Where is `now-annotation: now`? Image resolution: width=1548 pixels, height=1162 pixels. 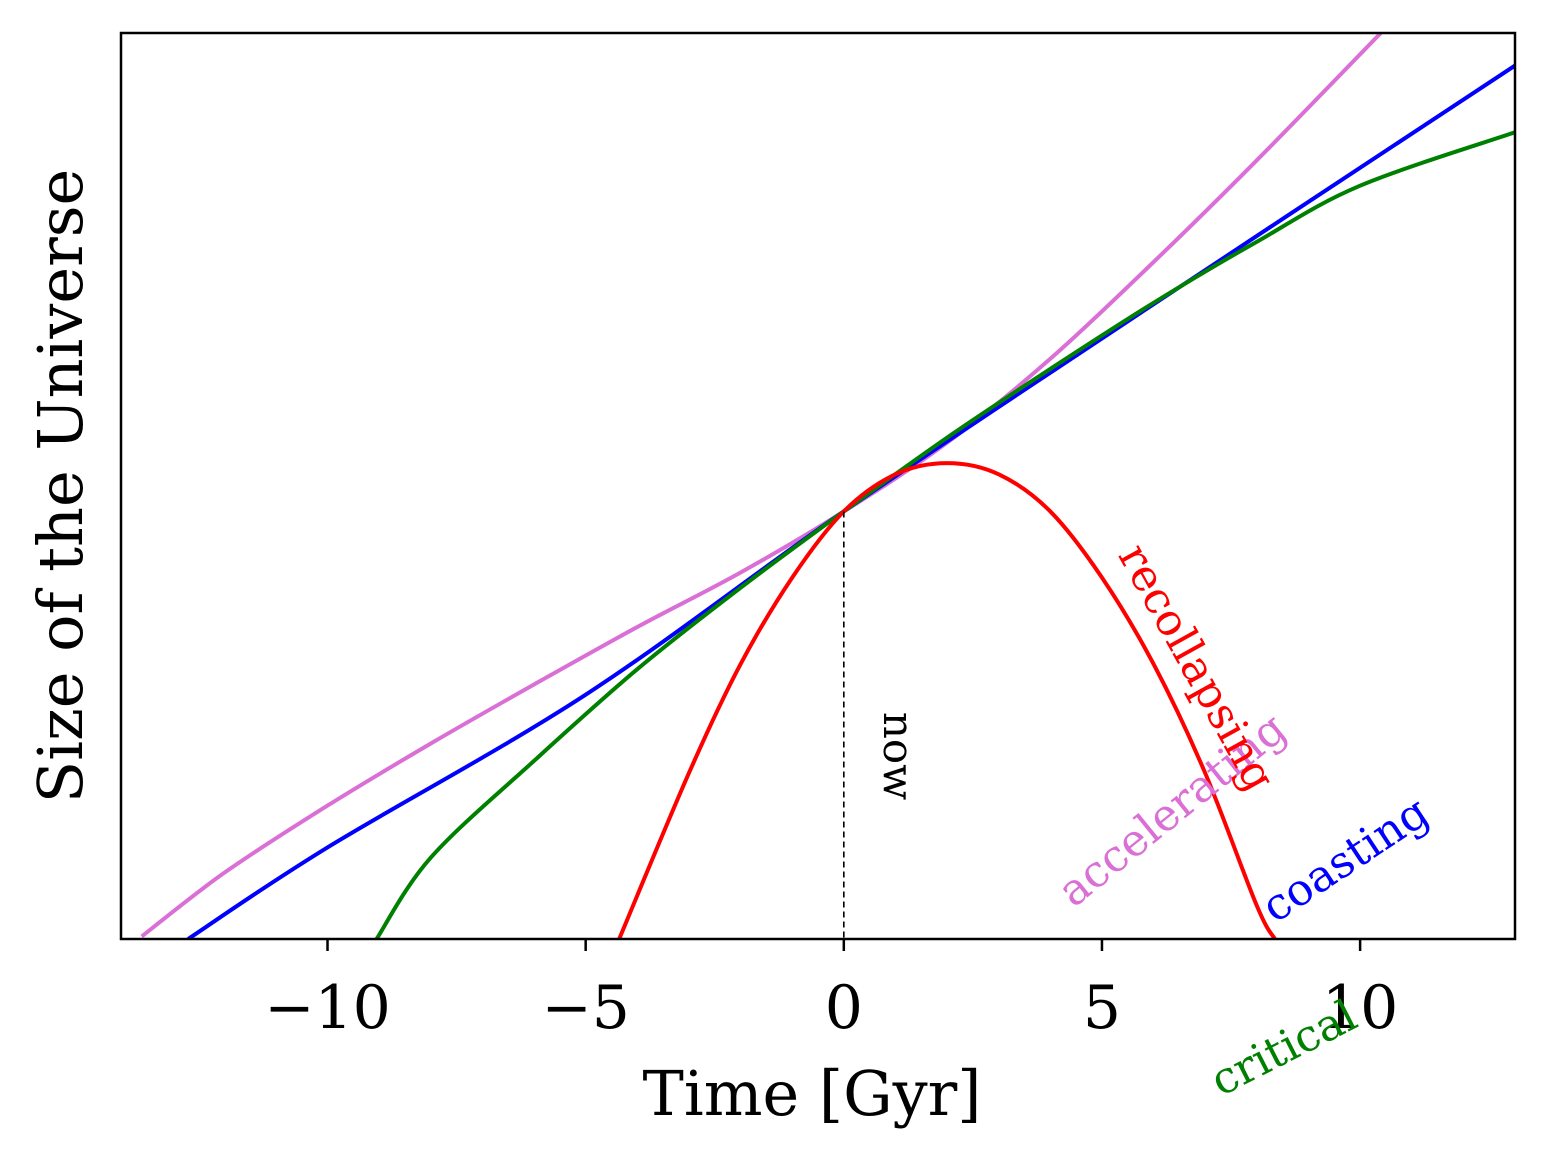 now-annotation: now is located at coordinates (883, 725).